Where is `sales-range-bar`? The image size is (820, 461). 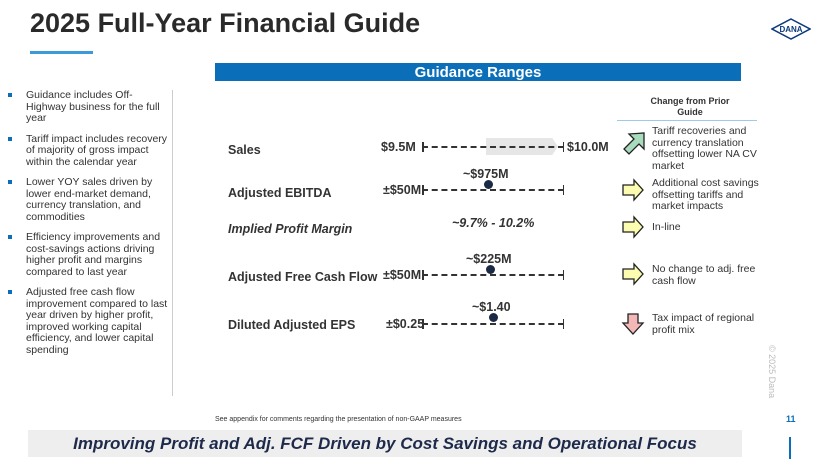
sales-range-bar is located at coordinates (493, 147).